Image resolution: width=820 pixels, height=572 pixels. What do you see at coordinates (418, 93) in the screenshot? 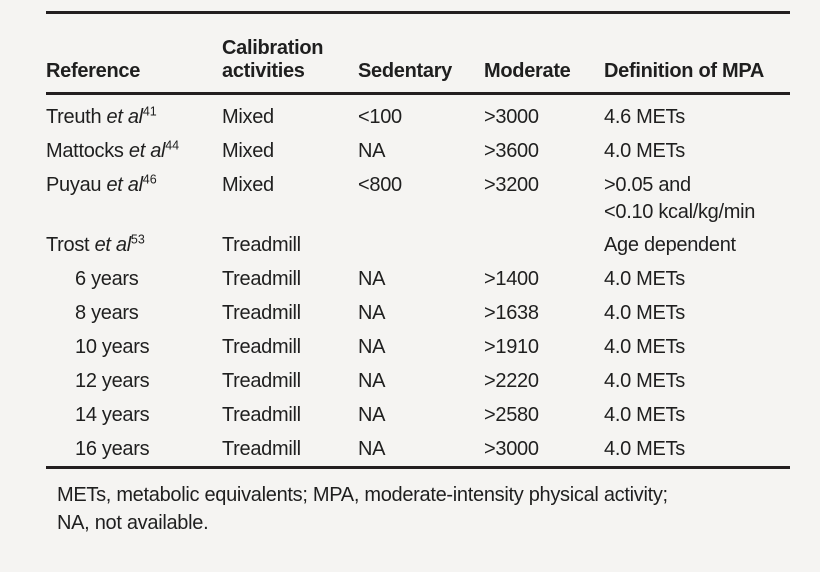
I see `table-header-rule` at bounding box center [418, 93].